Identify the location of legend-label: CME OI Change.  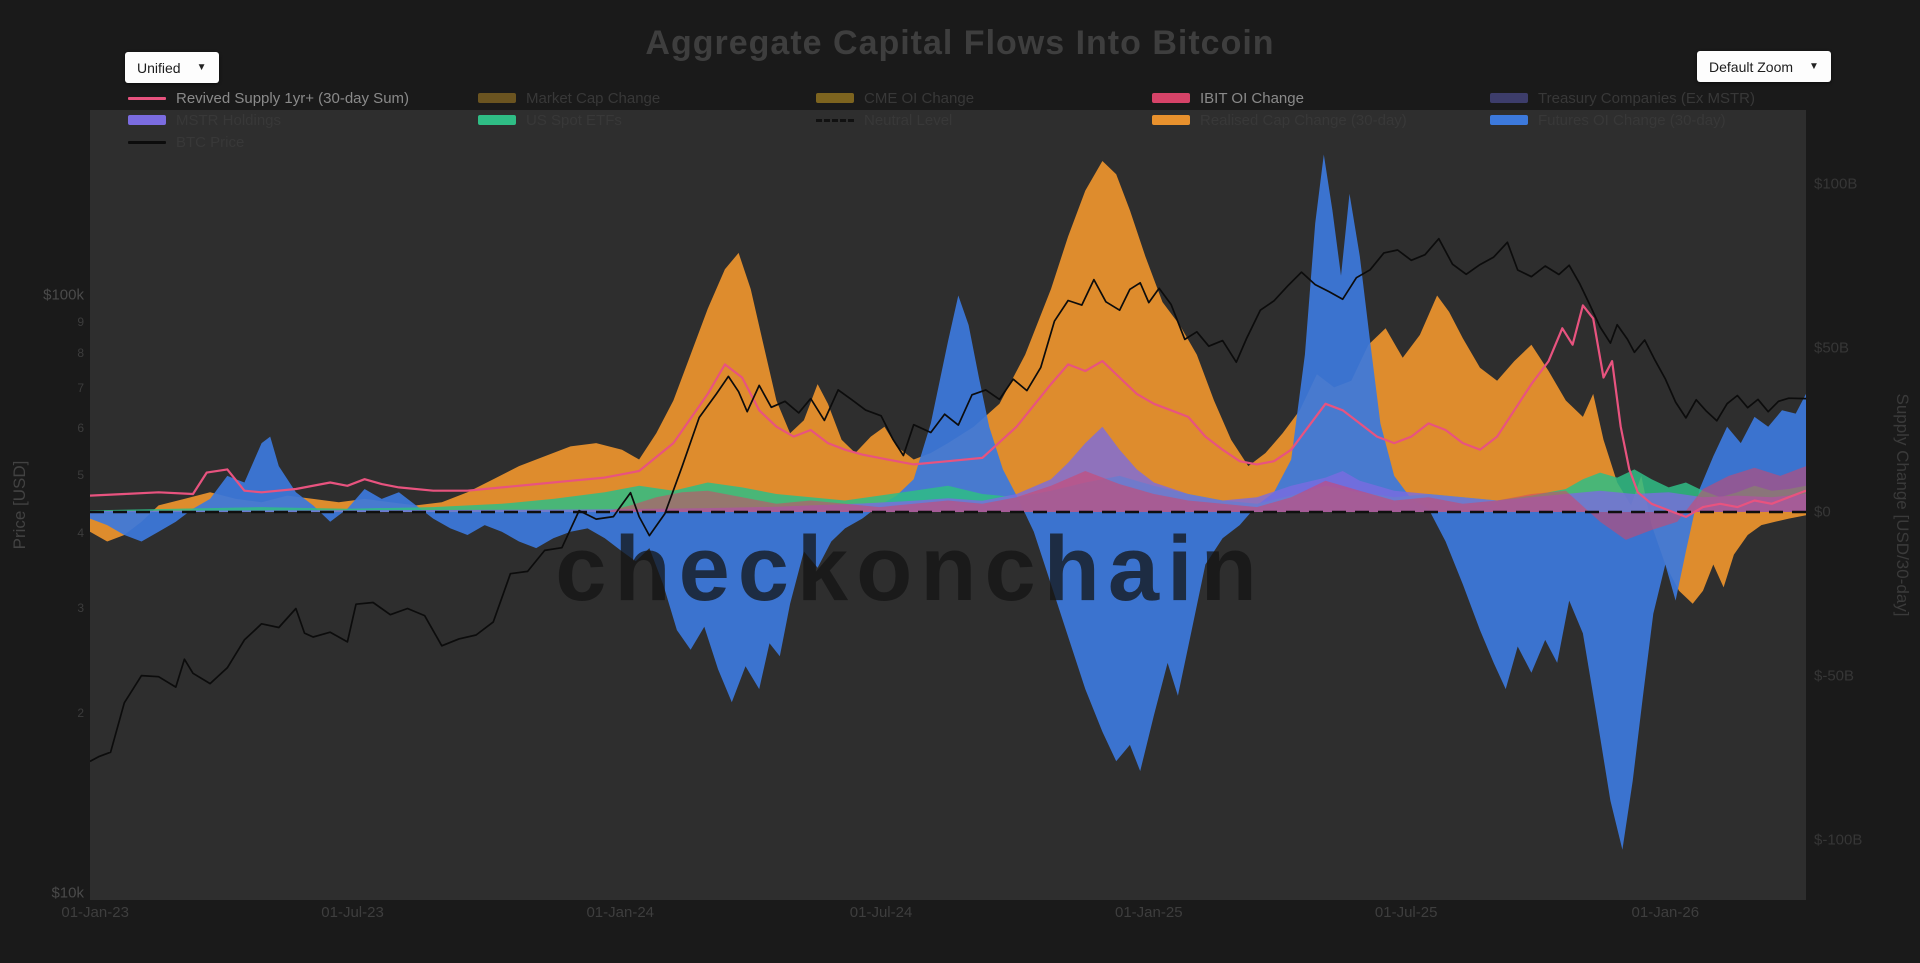
(919, 98).